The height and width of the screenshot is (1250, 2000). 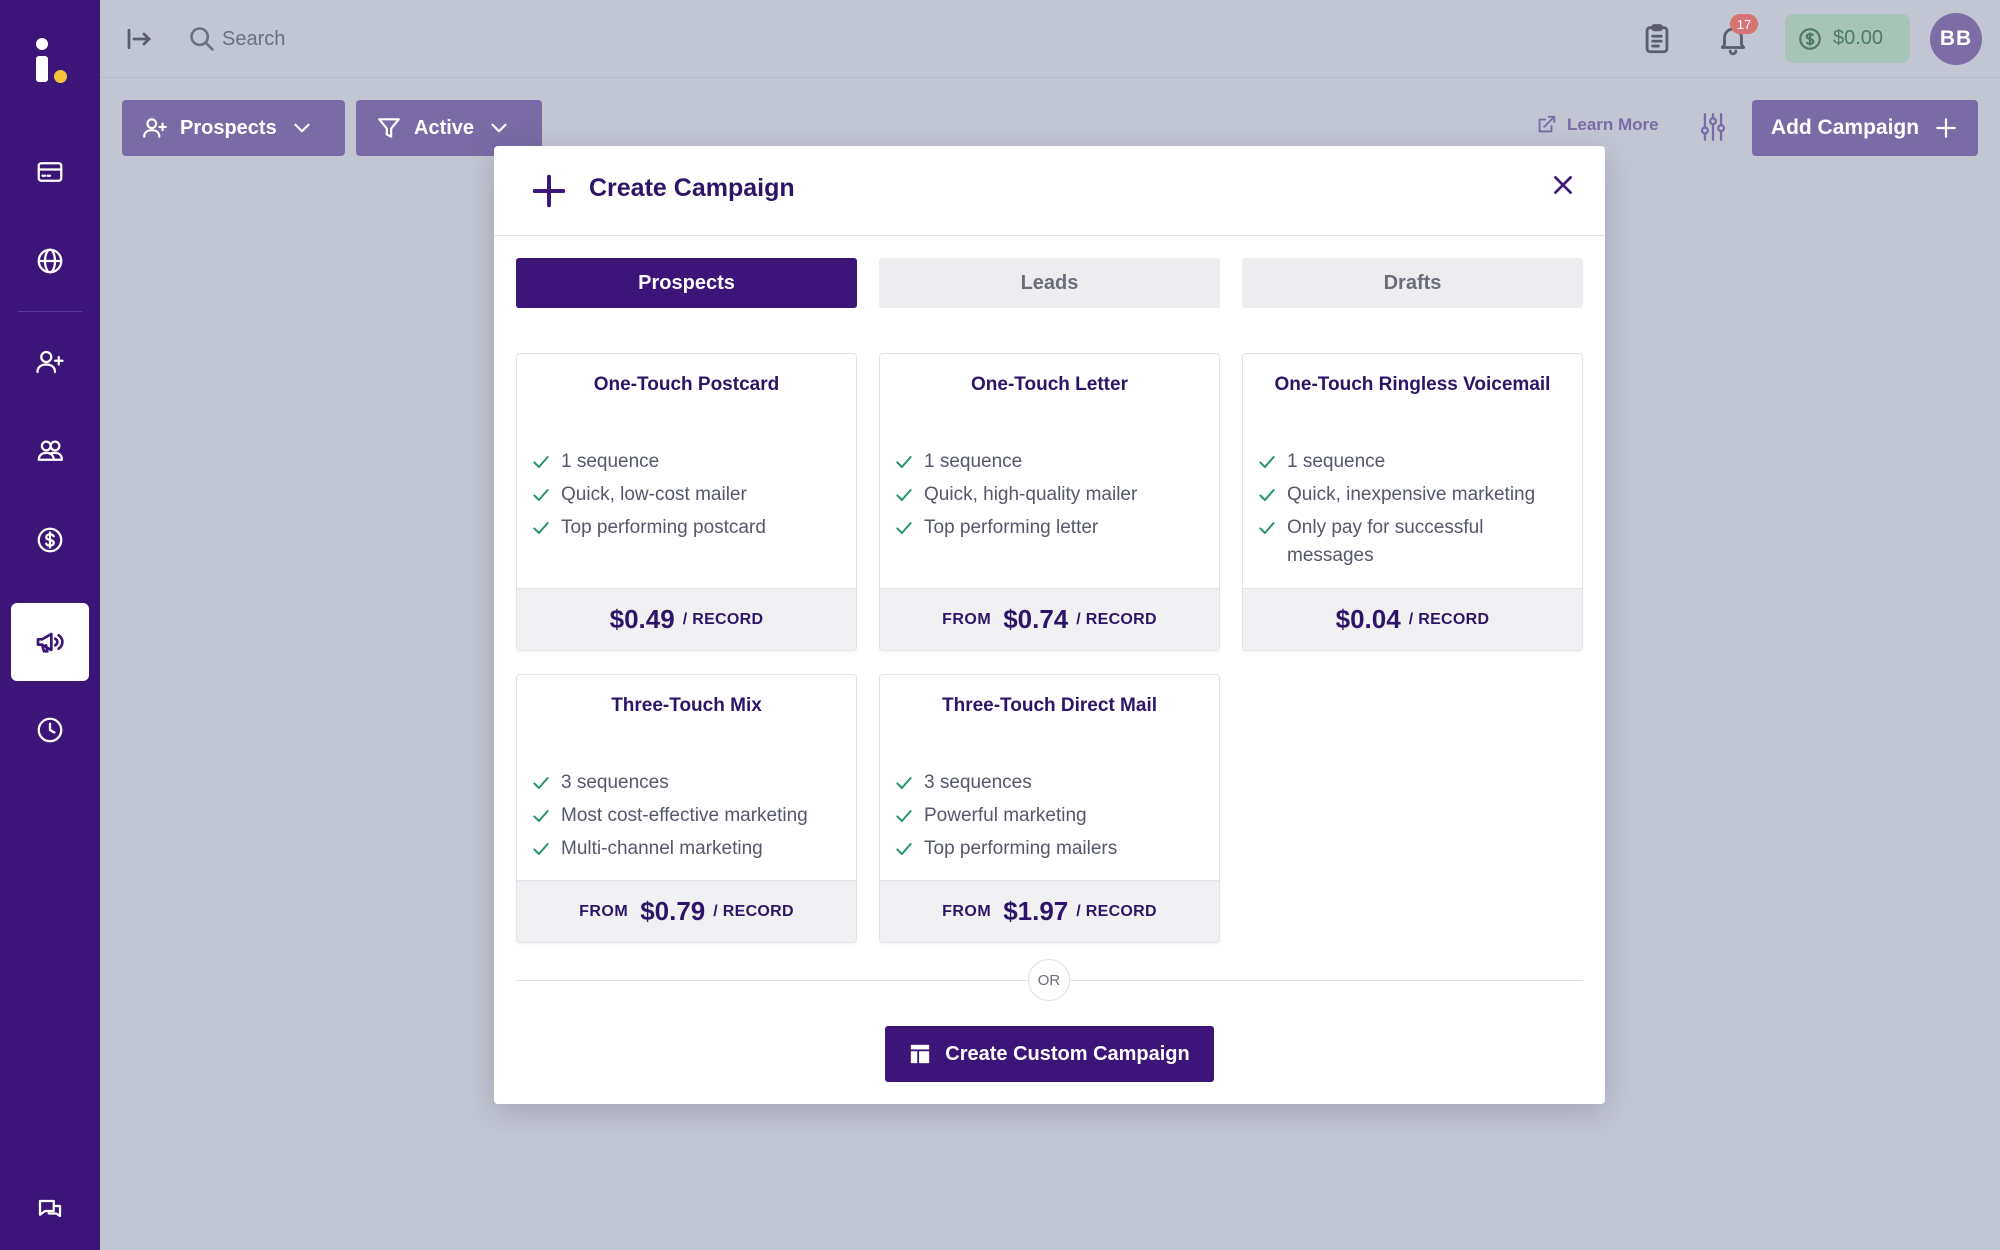 I want to click on learn-more-label: Learn More, so click(x=1613, y=124).